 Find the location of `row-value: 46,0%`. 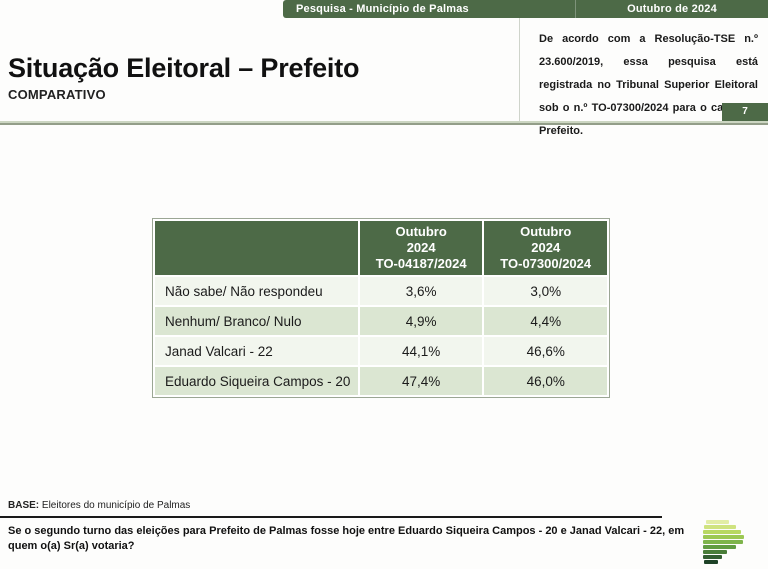

row-value: 46,0% is located at coordinates (545, 381).